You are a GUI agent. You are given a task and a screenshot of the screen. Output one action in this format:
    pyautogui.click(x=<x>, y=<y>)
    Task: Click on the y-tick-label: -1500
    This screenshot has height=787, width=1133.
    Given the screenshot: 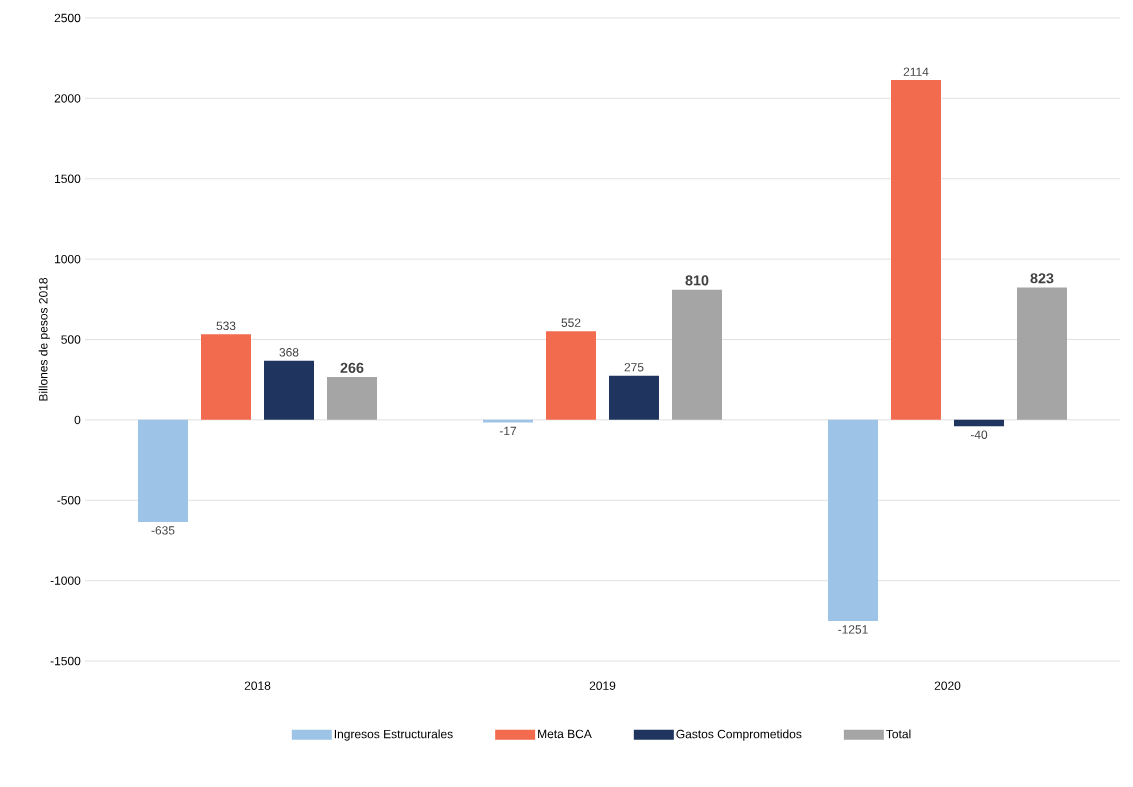 What is the action you would take?
    pyautogui.click(x=65, y=661)
    